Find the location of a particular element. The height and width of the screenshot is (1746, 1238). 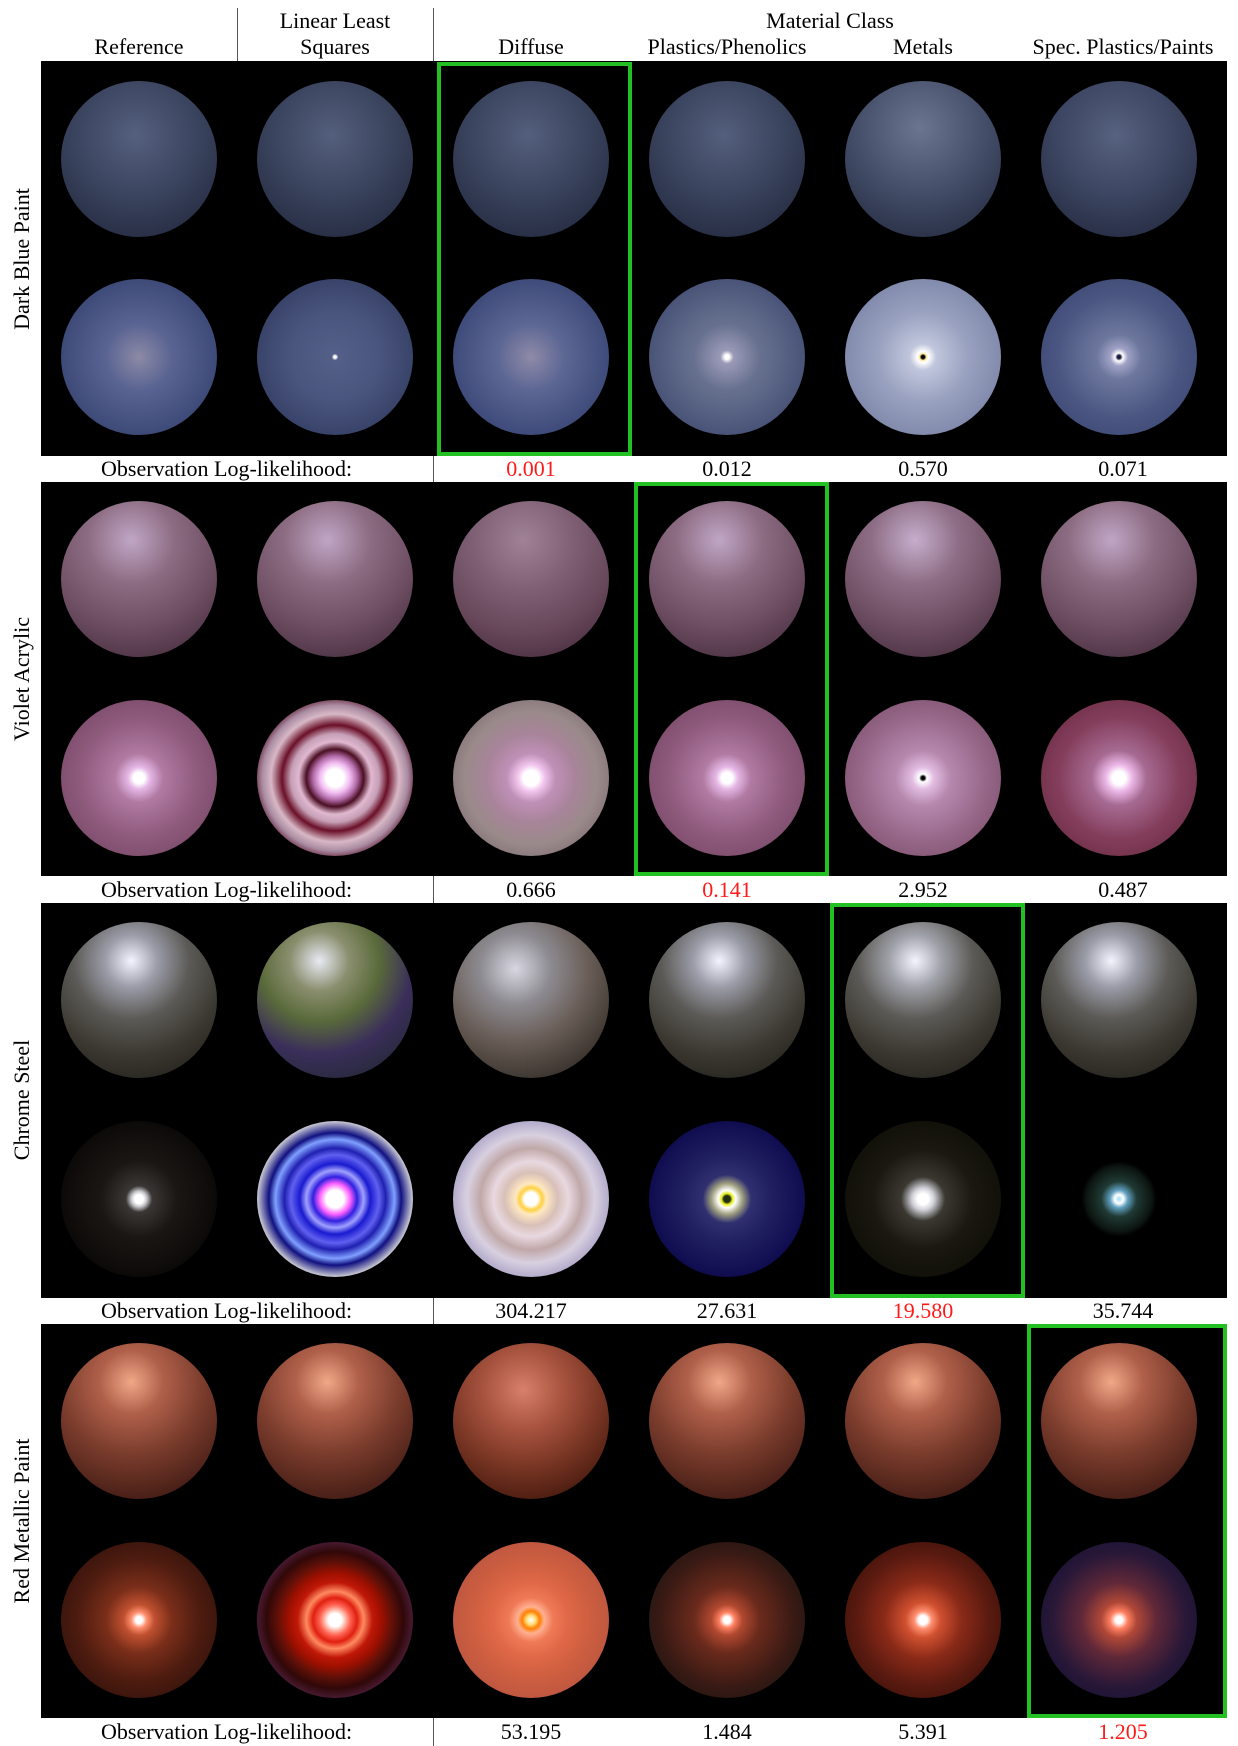

header-spec-plastics: Spec. Plastics/Paints is located at coordinates (1123, 46).